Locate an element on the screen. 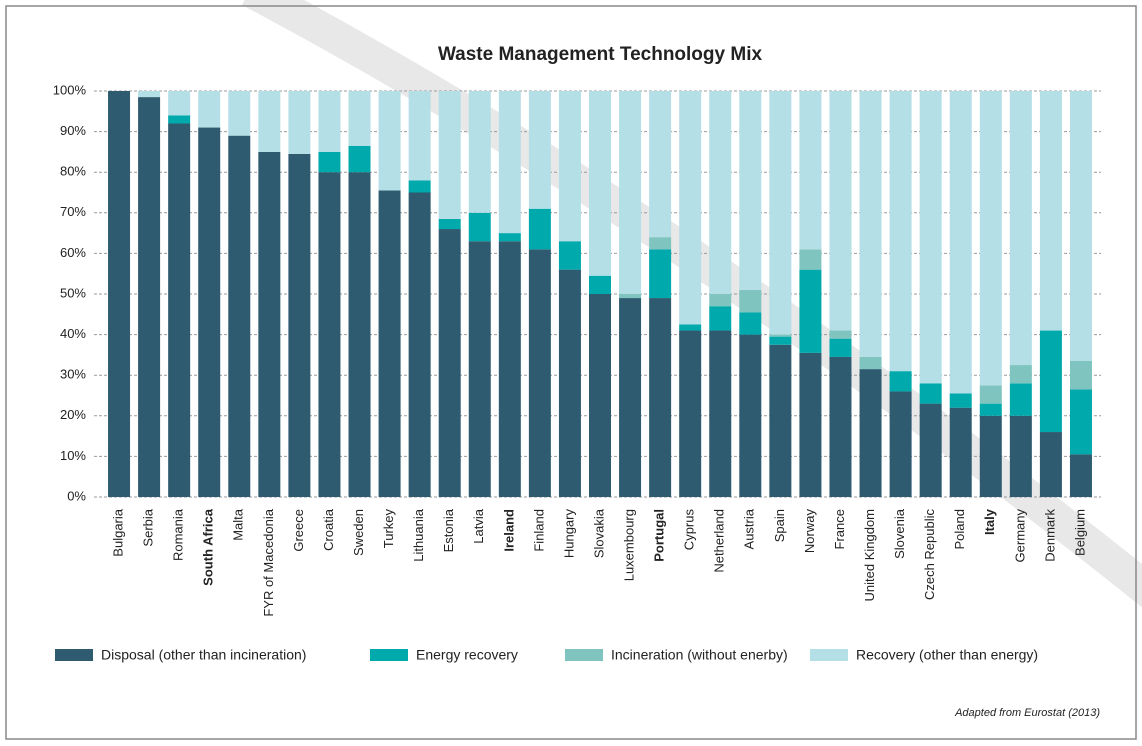 This screenshot has height=746, width=1142. x-tick-label: Bulgaria is located at coordinates (117, 532).